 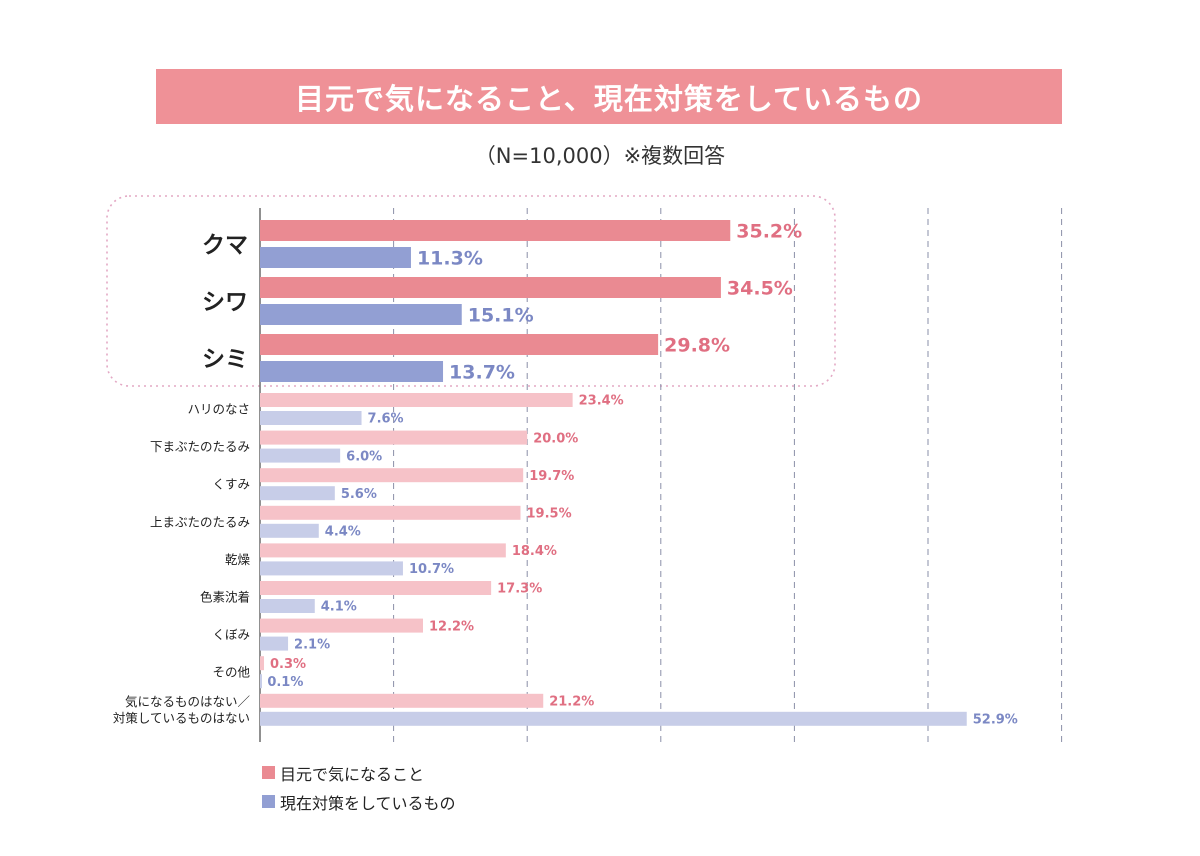 What do you see at coordinates (431, 569) in the screenshot?
I see `data-label-measure-7: 10.7%` at bounding box center [431, 569].